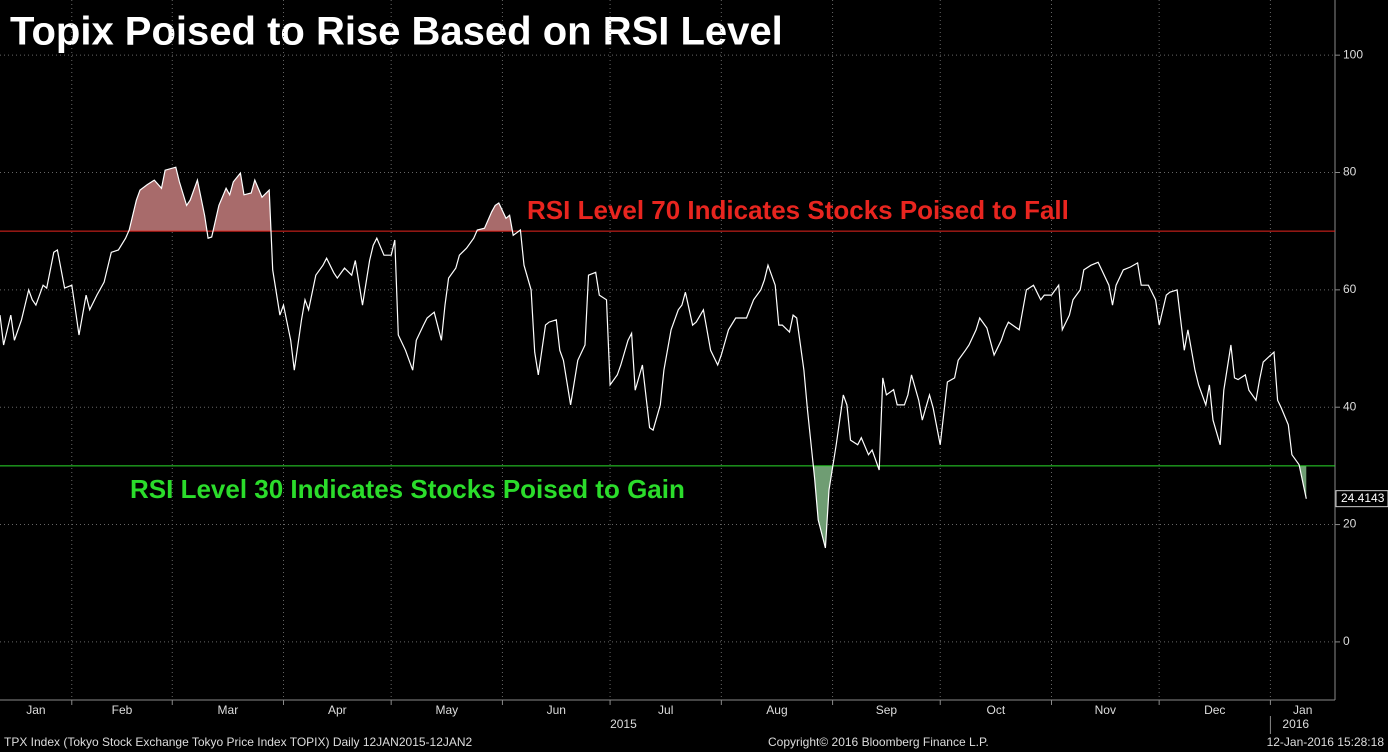 This screenshot has height=752, width=1388. What do you see at coordinates (337, 710) in the screenshot?
I see `x-tick-label: Apr` at bounding box center [337, 710].